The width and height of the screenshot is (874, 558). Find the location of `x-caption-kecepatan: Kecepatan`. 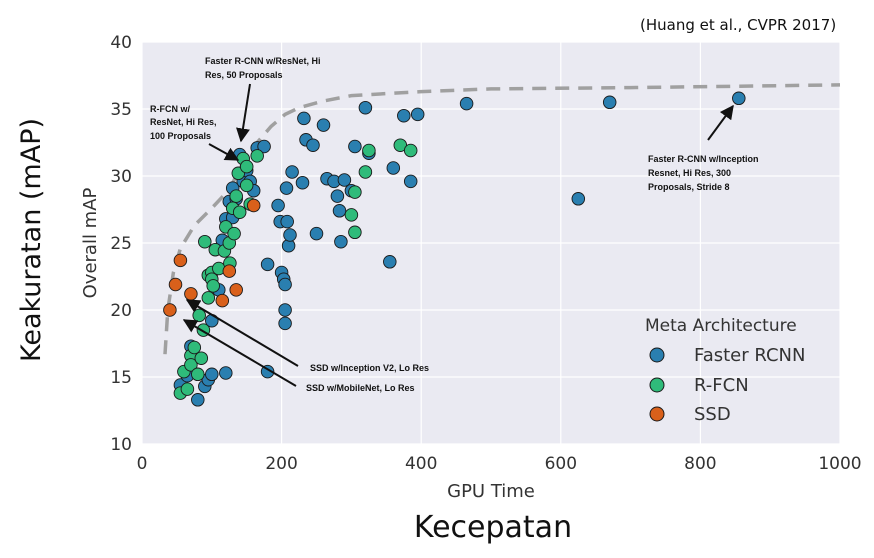

x-caption-kecepatan: Kecepatan is located at coordinates (493, 527).